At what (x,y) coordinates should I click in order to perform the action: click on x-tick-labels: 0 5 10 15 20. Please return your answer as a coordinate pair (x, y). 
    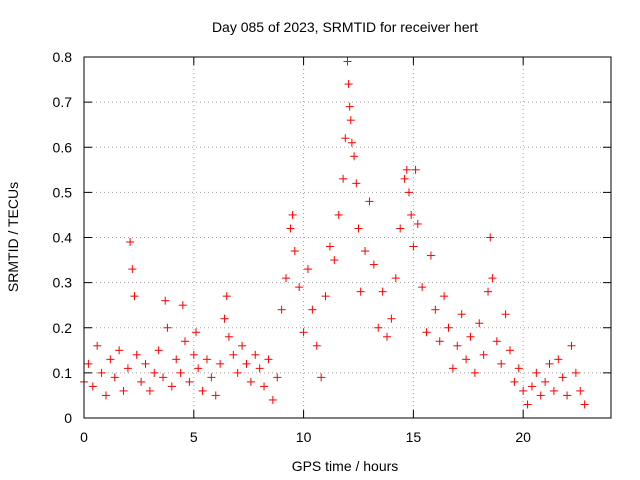
    Looking at the image, I should click on (305, 437).